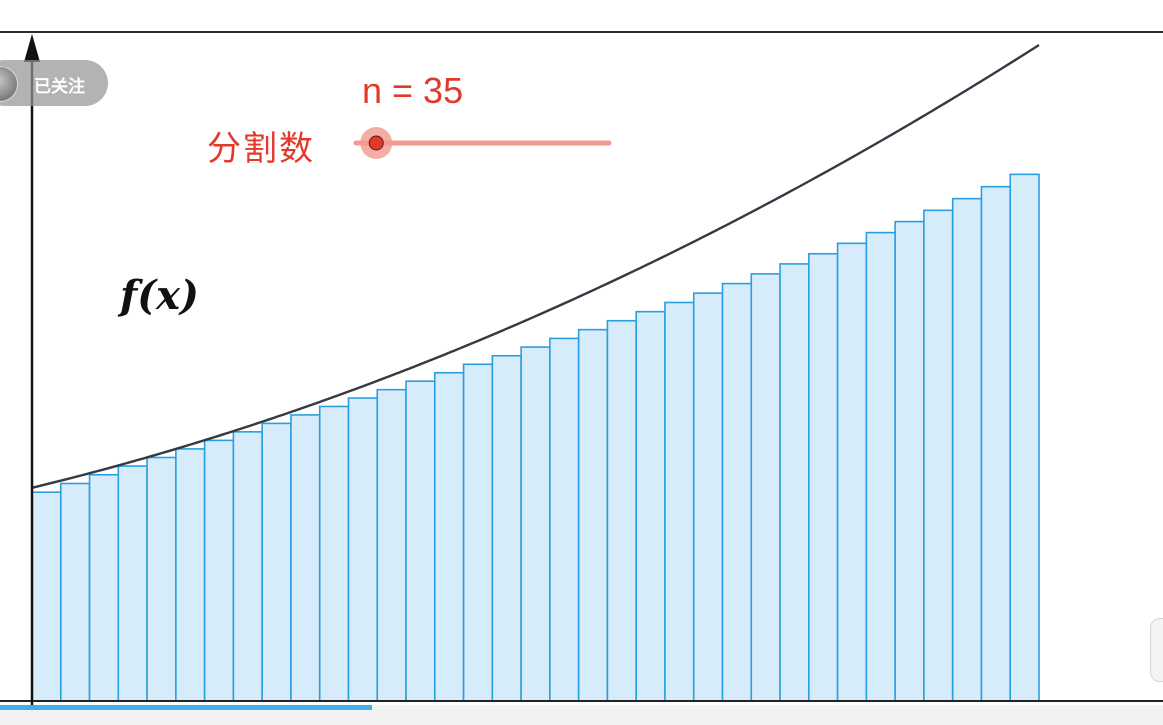 Image resolution: width=1163 pixels, height=725 pixels. I want to click on frame-top-border, so click(581, 32).